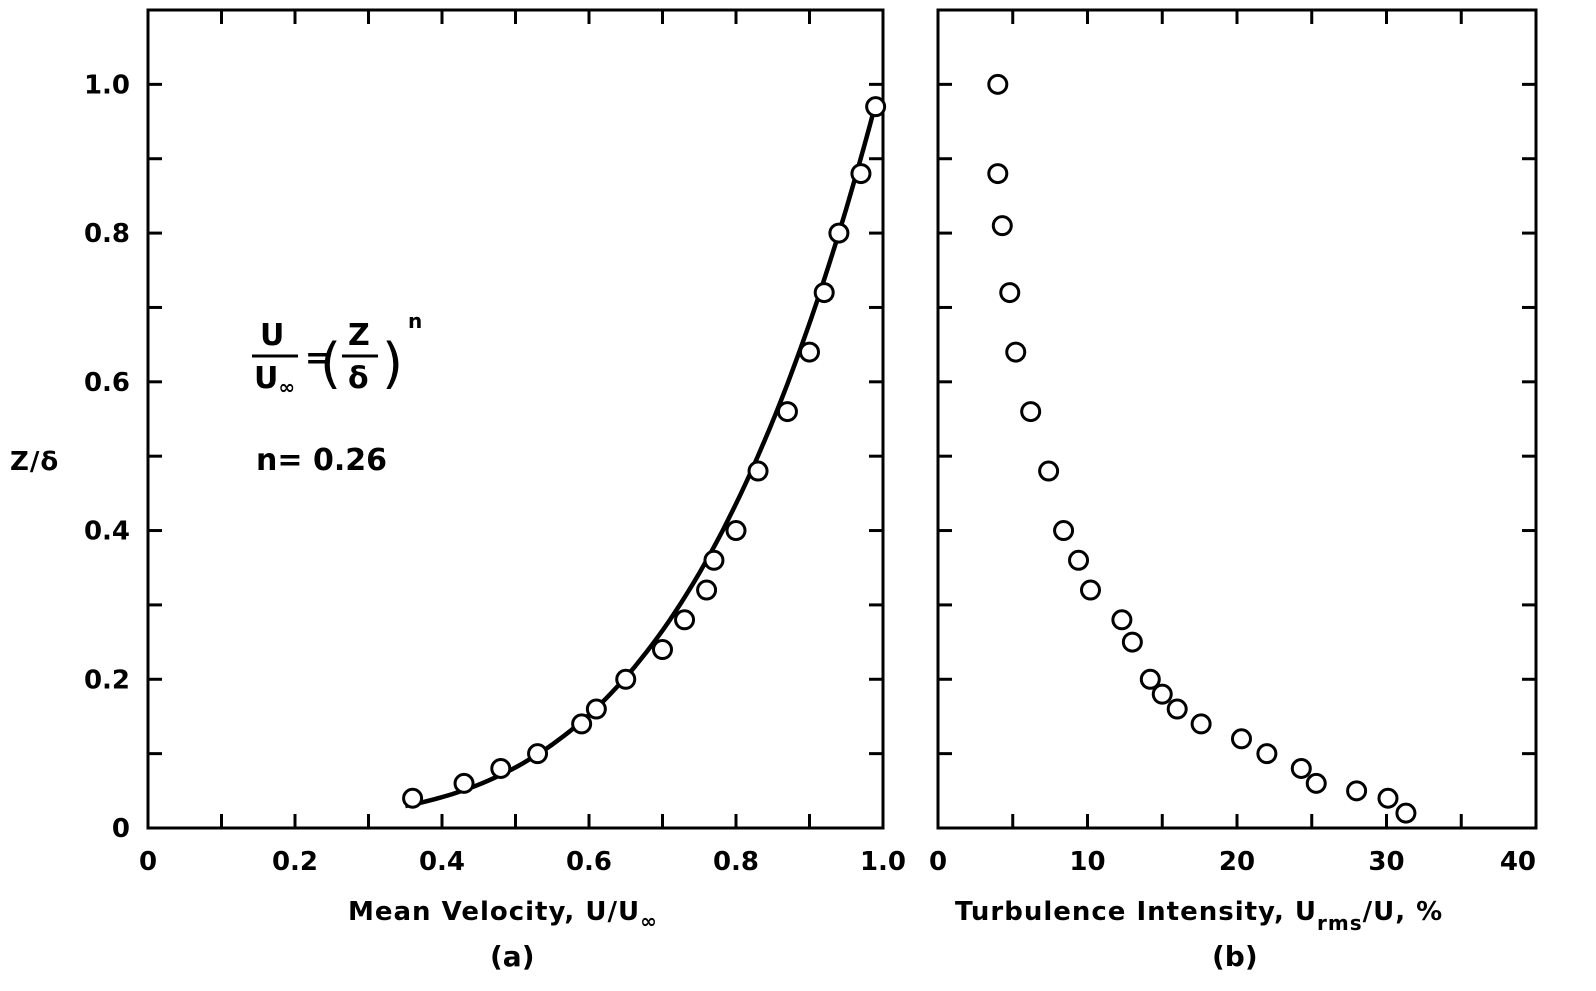  I want to click on panel-a-y-tick-label: 0.2, so click(107, 680).